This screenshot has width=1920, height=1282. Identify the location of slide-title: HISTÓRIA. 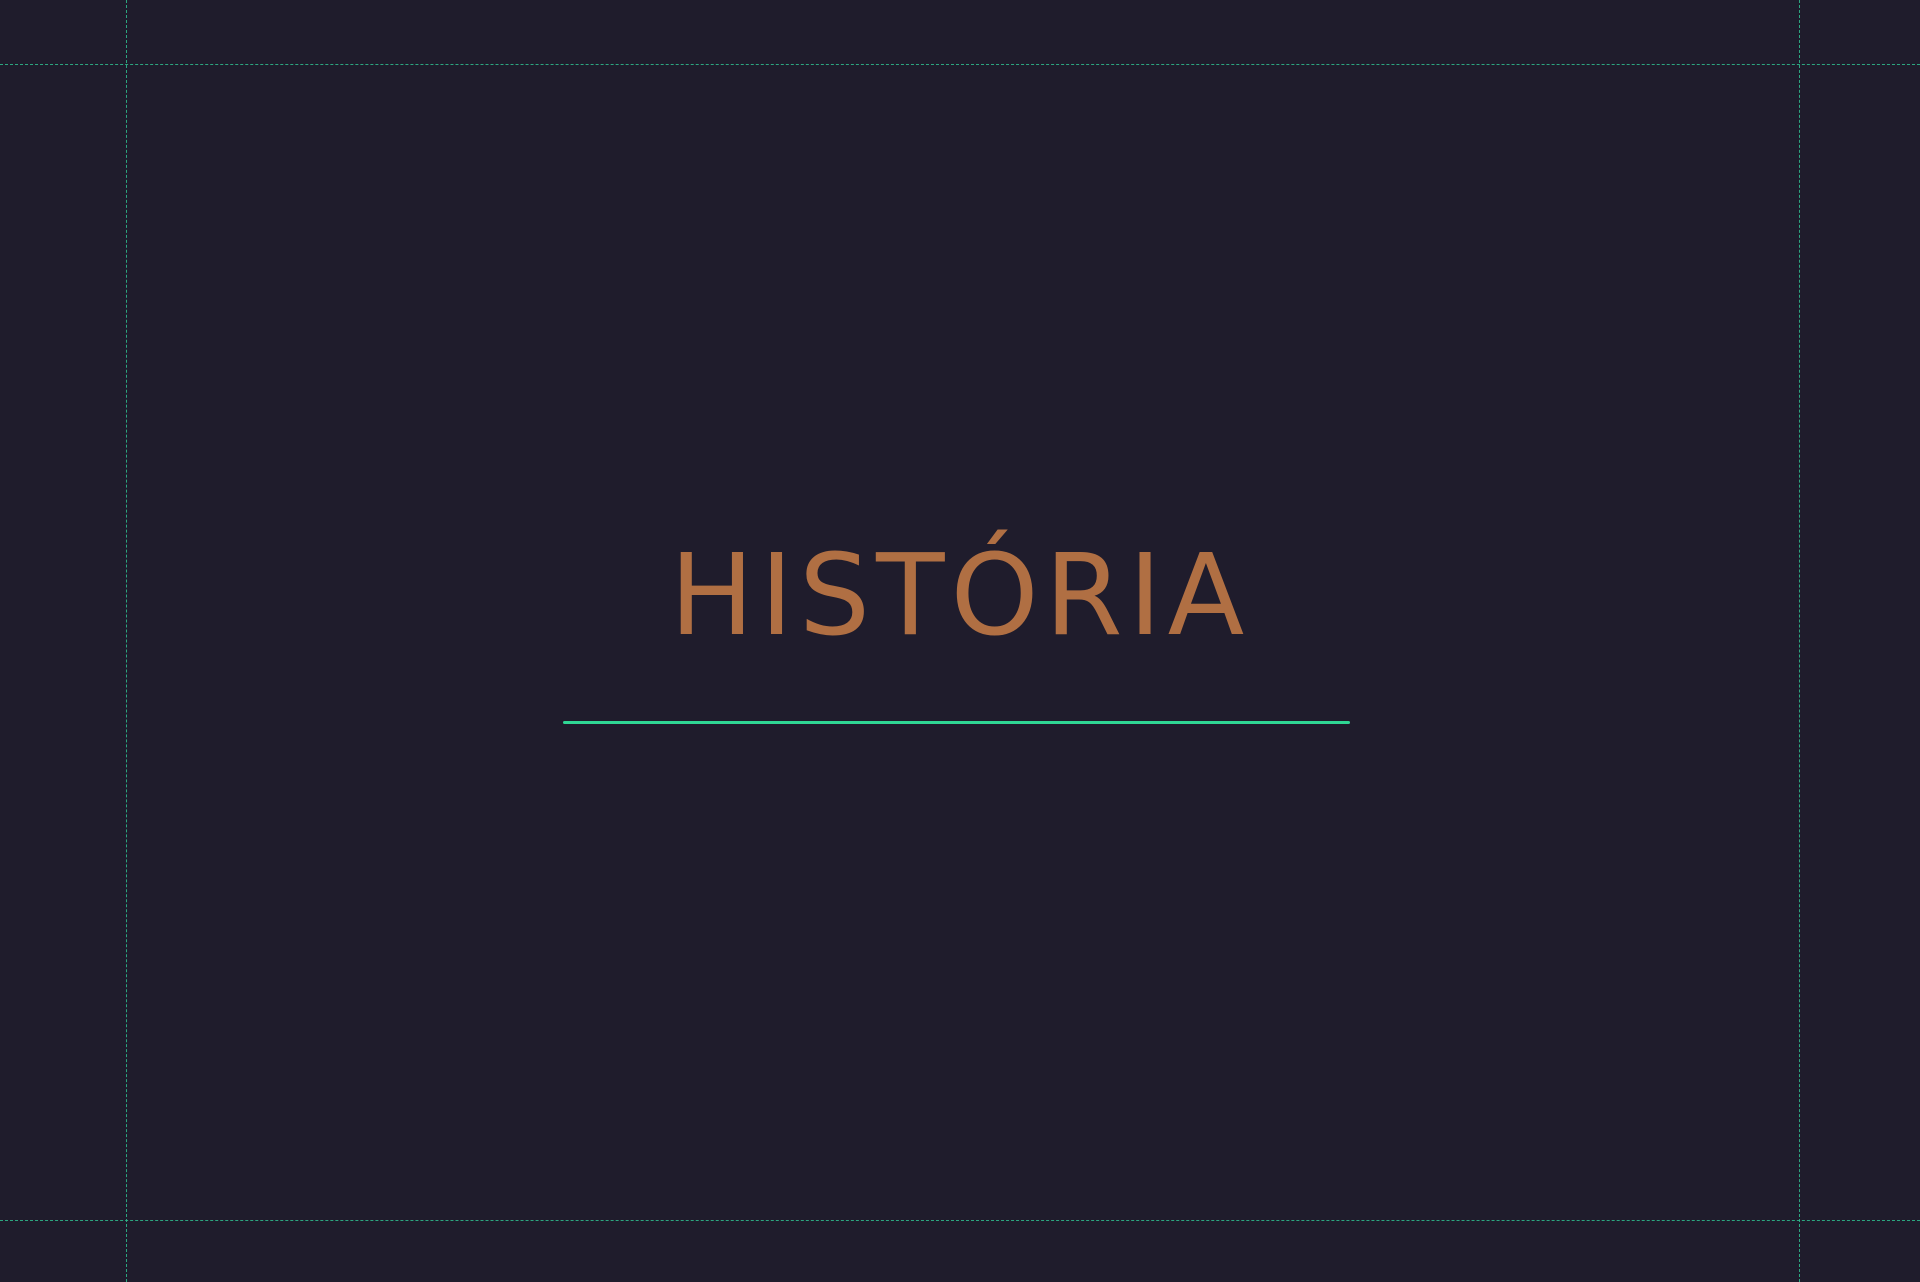
(960, 596).